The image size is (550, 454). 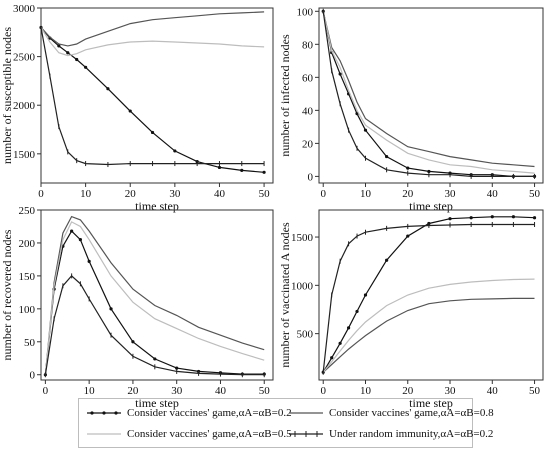 What do you see at coordinates (408, 194) in the screenshot?
I see `x-tick-label-2-20: 20` at bounding box center [408, 194].